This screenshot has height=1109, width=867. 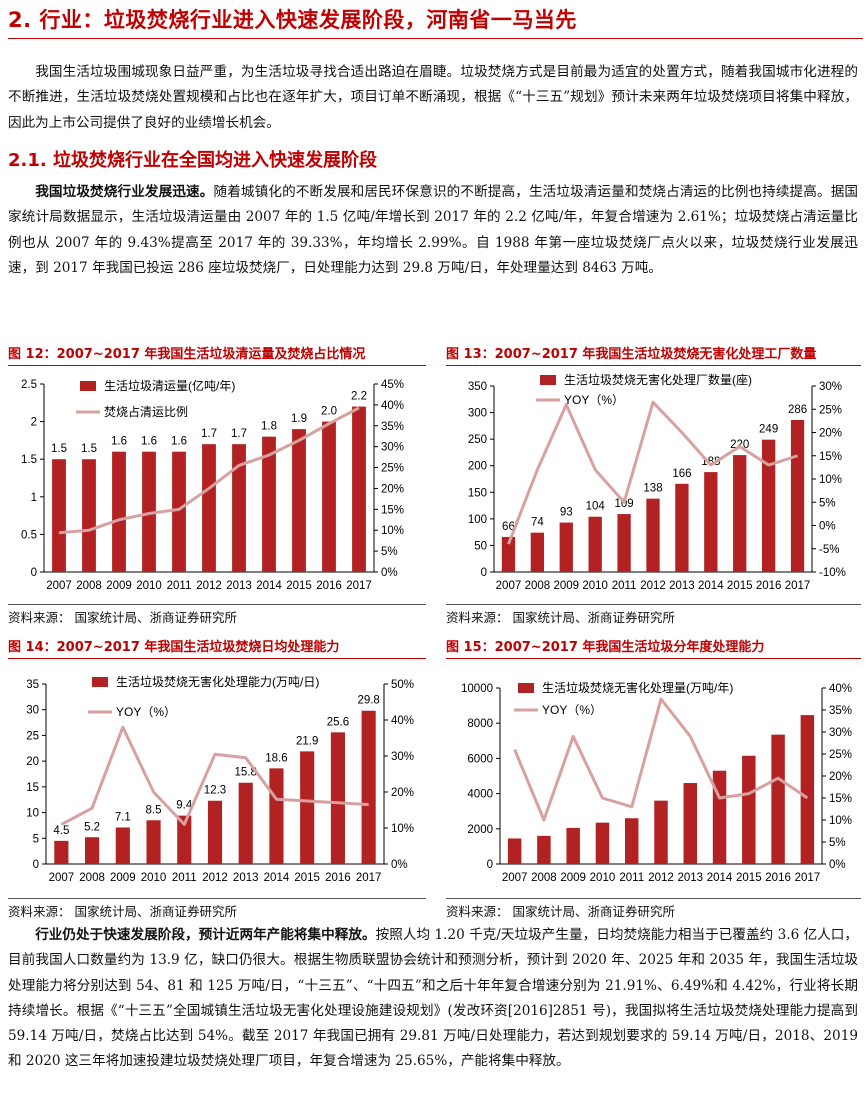 I want to click on bar-data-label: 18.6, so click(x=276, y=758).